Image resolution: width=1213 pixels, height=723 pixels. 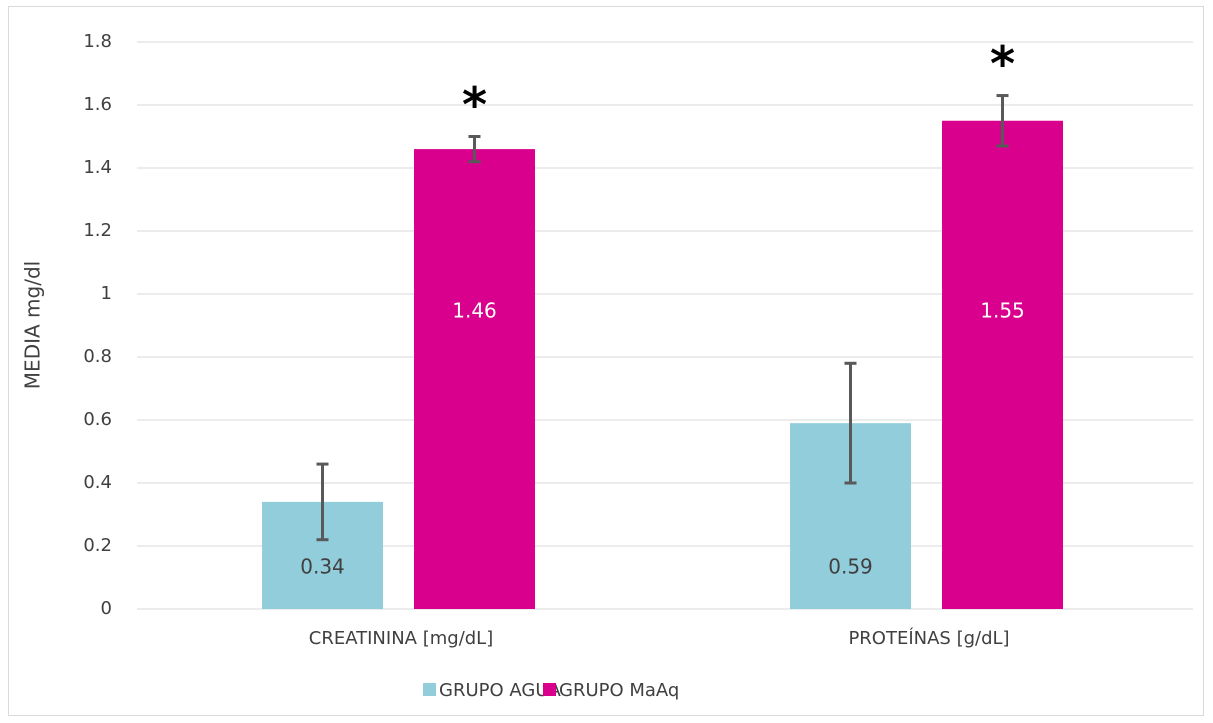 What do you see at coordinates (97, 545) in the screenshot?
I see `y-tick-label: 0.2` at bounding box center [97, 545].